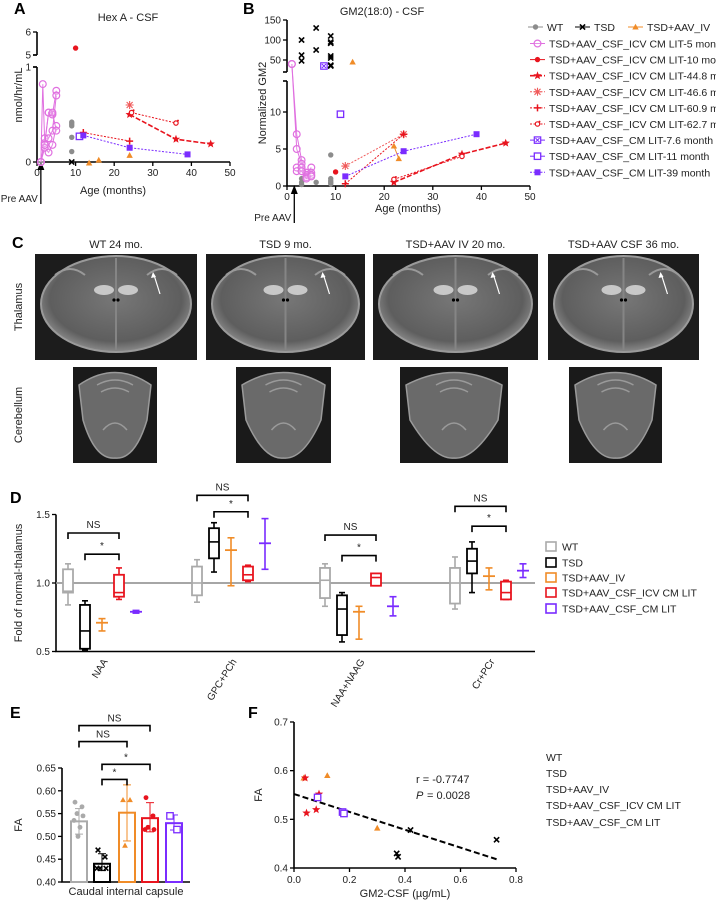  I want to click on x-axis-label: Age (months), so click(113, 191).